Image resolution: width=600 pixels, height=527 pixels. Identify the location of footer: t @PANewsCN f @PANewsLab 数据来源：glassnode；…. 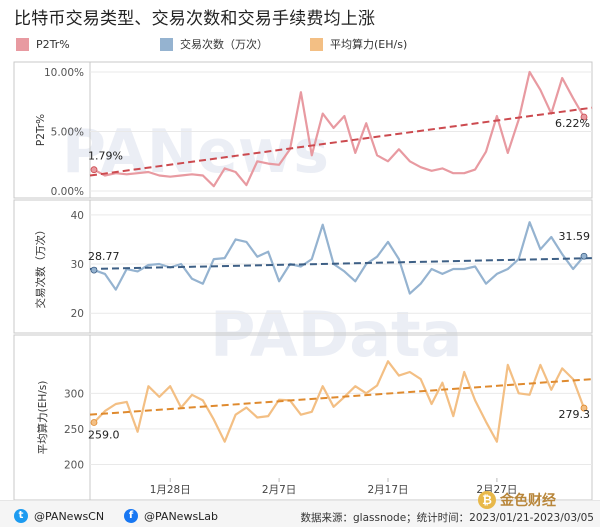
(300, 513).